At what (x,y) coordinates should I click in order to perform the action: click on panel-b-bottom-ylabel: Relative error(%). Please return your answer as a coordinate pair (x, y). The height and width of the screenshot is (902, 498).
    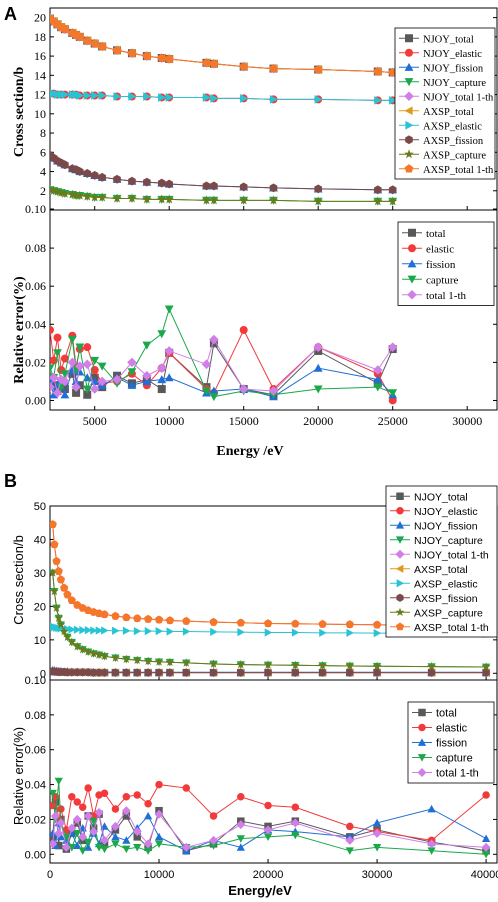
    Looking at the image, I should click on (18, 776).